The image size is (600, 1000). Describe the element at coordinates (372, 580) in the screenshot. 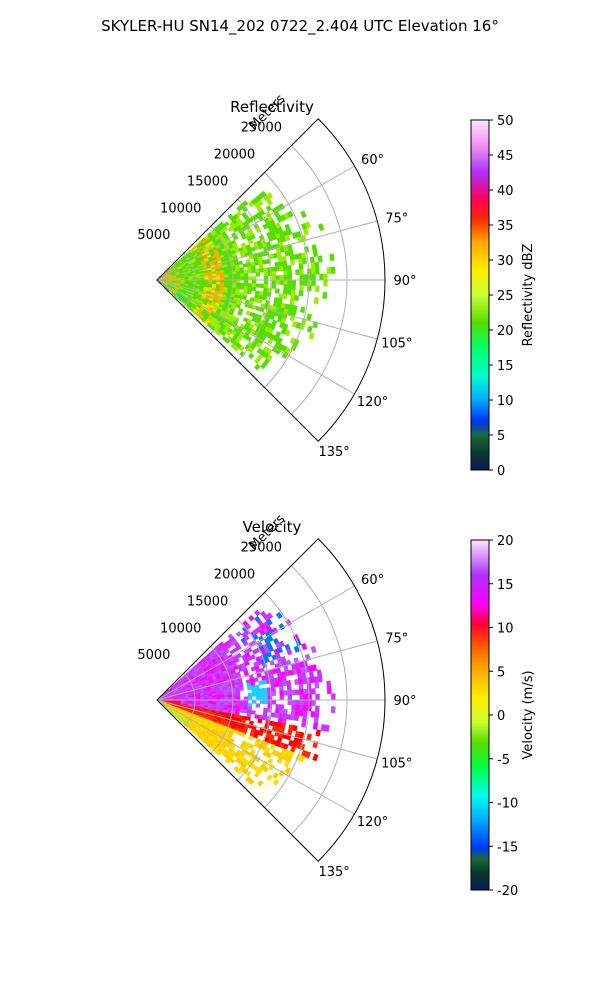

I see `azimuth-tick-label: 60°` at that location.